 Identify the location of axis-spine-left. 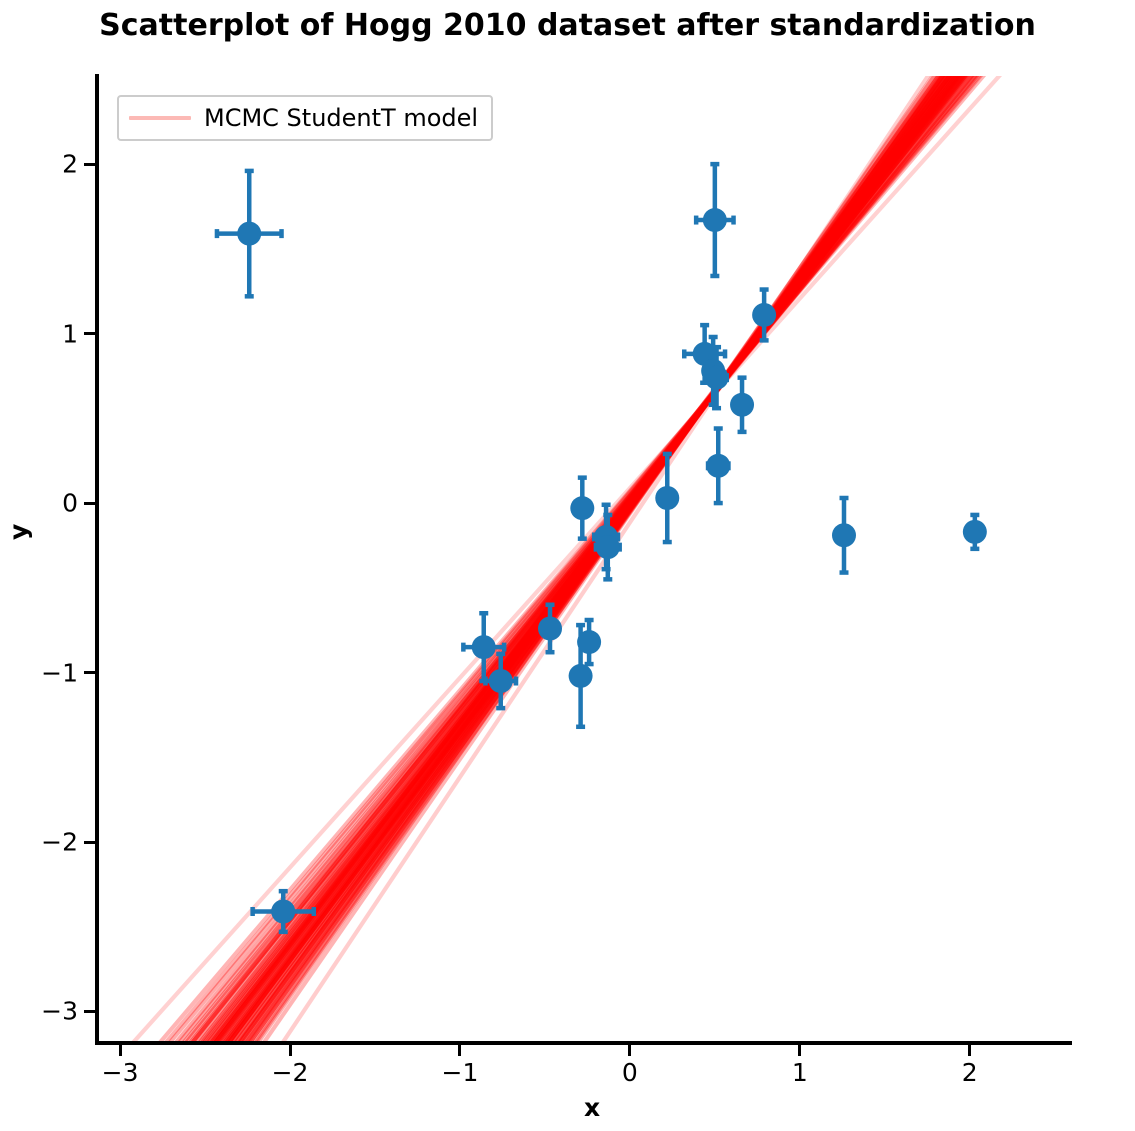
(97, 559).